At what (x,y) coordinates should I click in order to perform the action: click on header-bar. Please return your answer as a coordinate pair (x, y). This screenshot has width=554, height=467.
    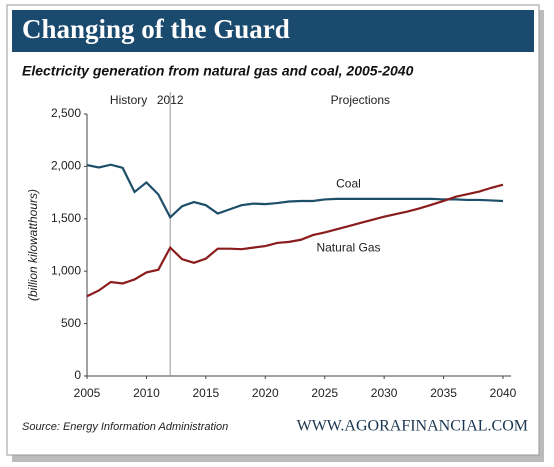
    Looking at the image, I should click on (273, 31).